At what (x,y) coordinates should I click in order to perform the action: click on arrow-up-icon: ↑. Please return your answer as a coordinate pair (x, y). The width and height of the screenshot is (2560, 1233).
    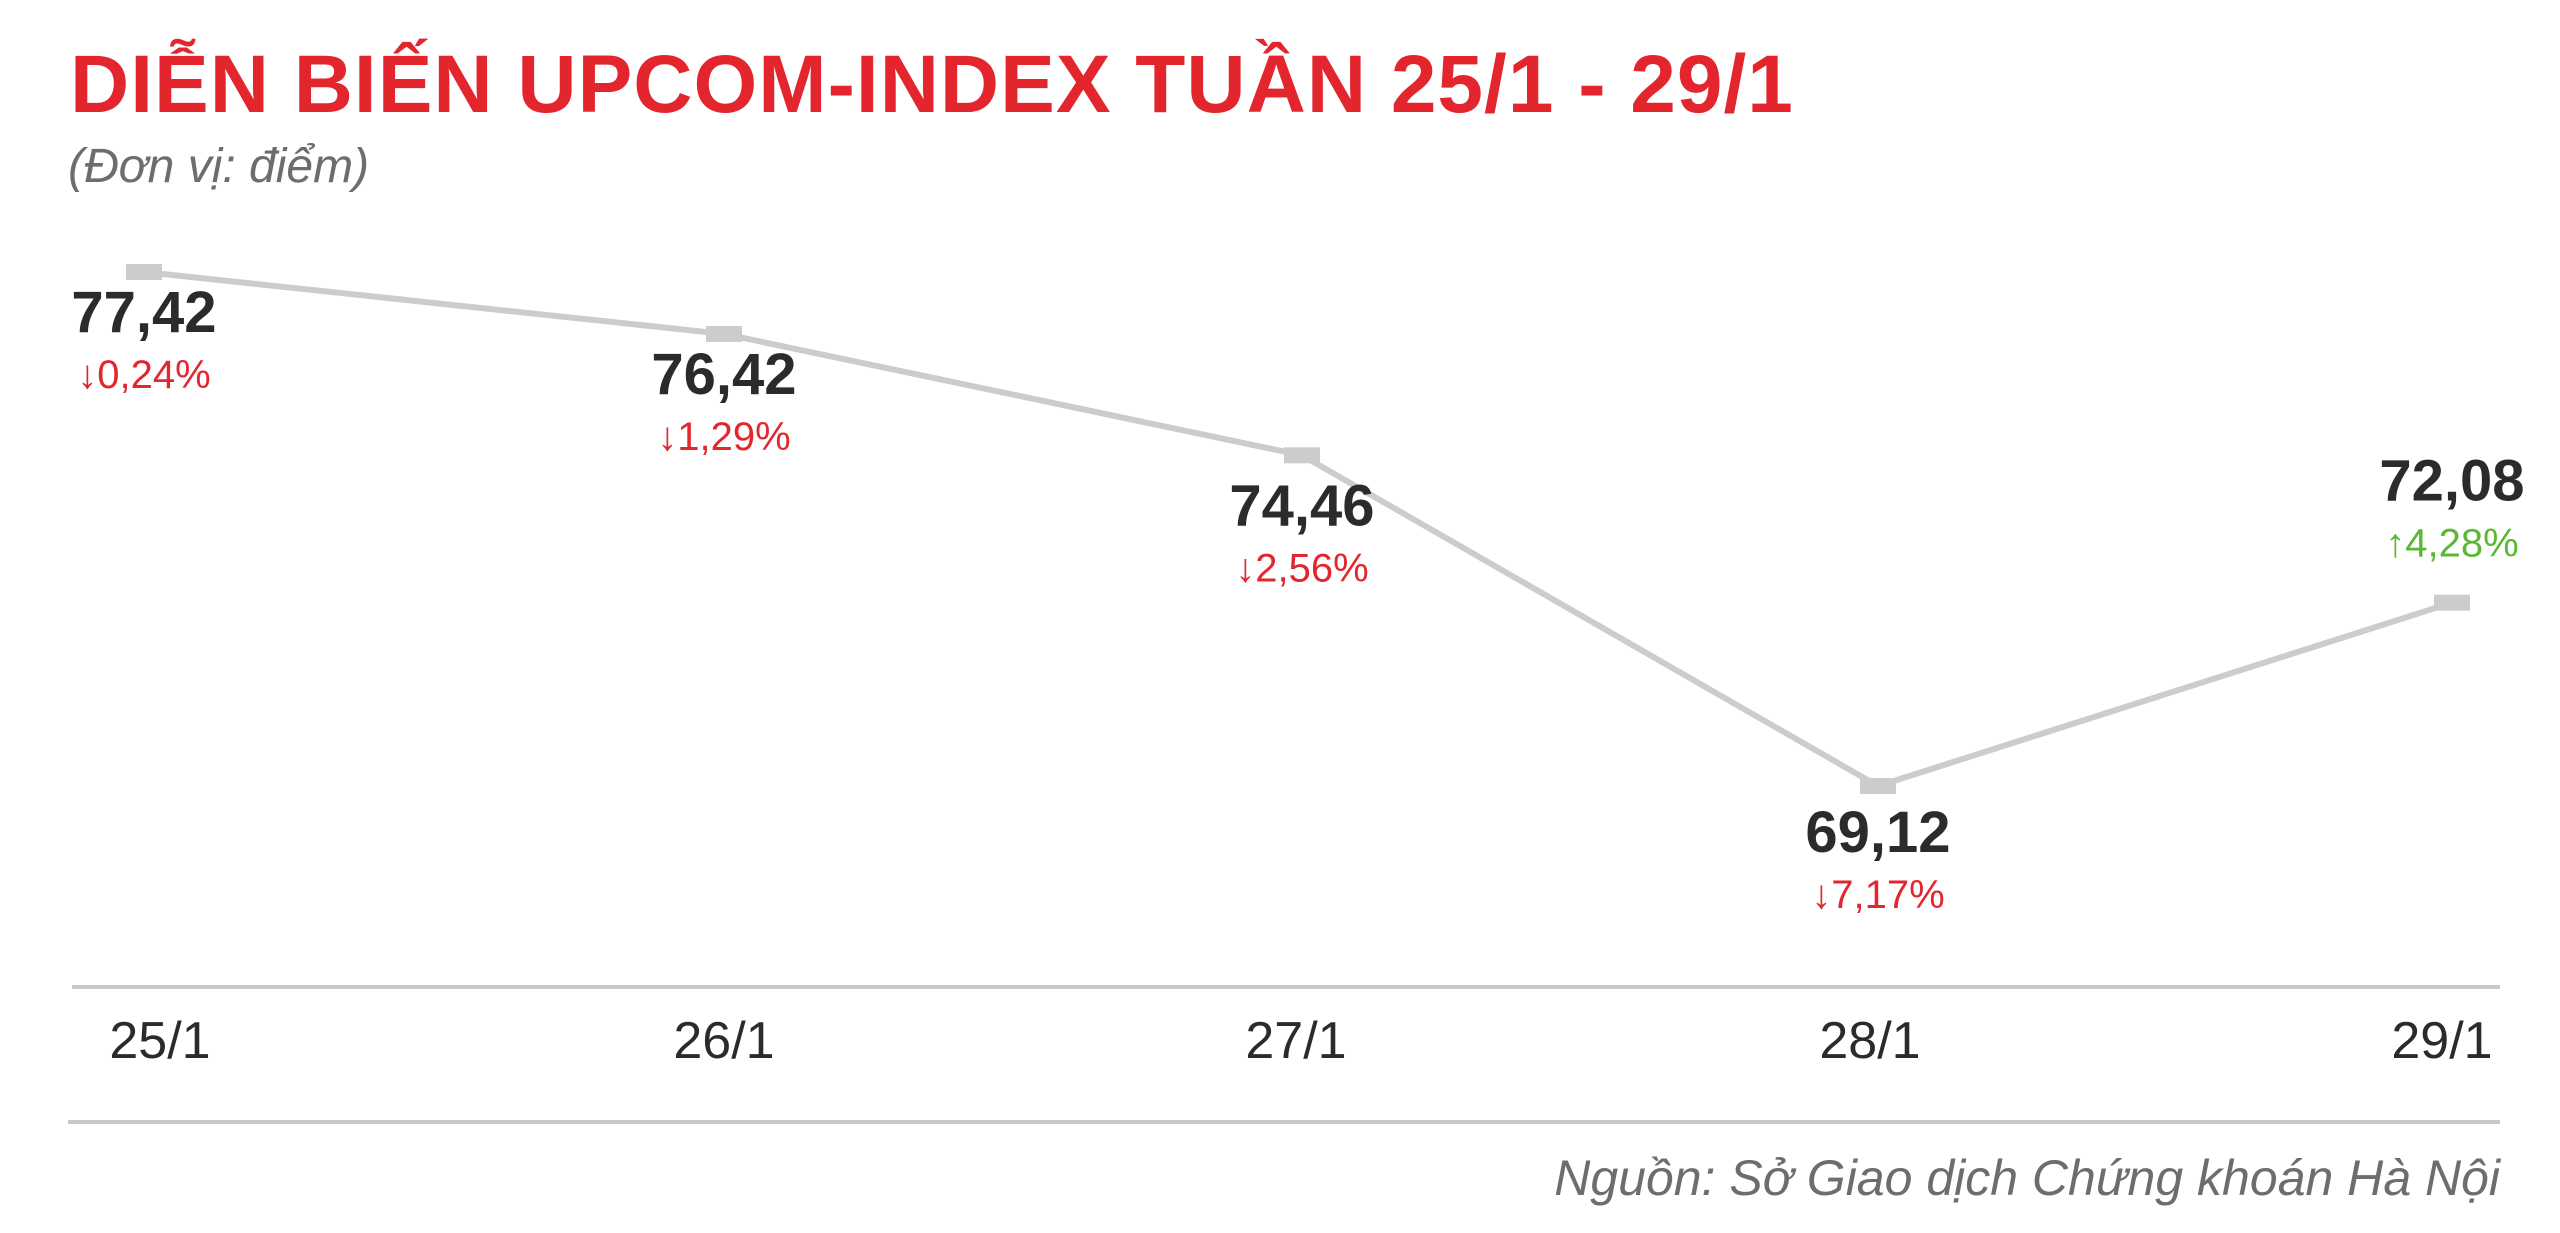
    Looking at the image, I should click on (2395, 544).